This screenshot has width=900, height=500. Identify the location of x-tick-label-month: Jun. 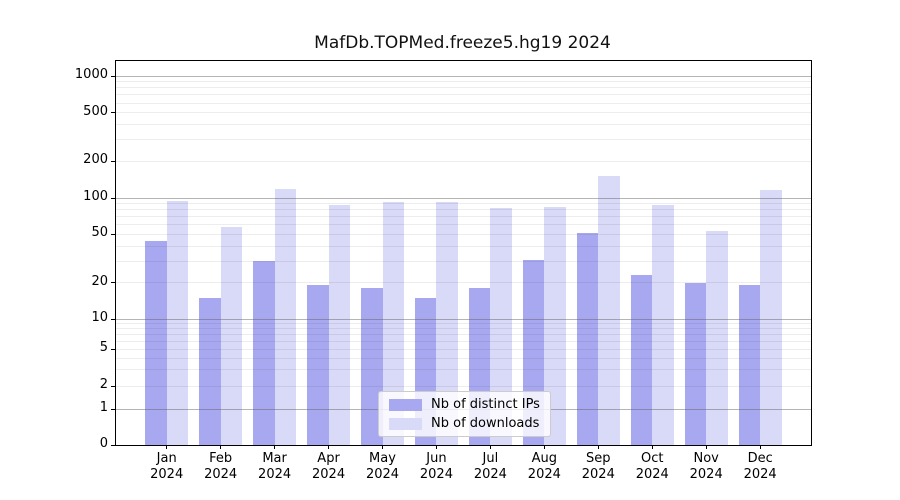
(436, 458).